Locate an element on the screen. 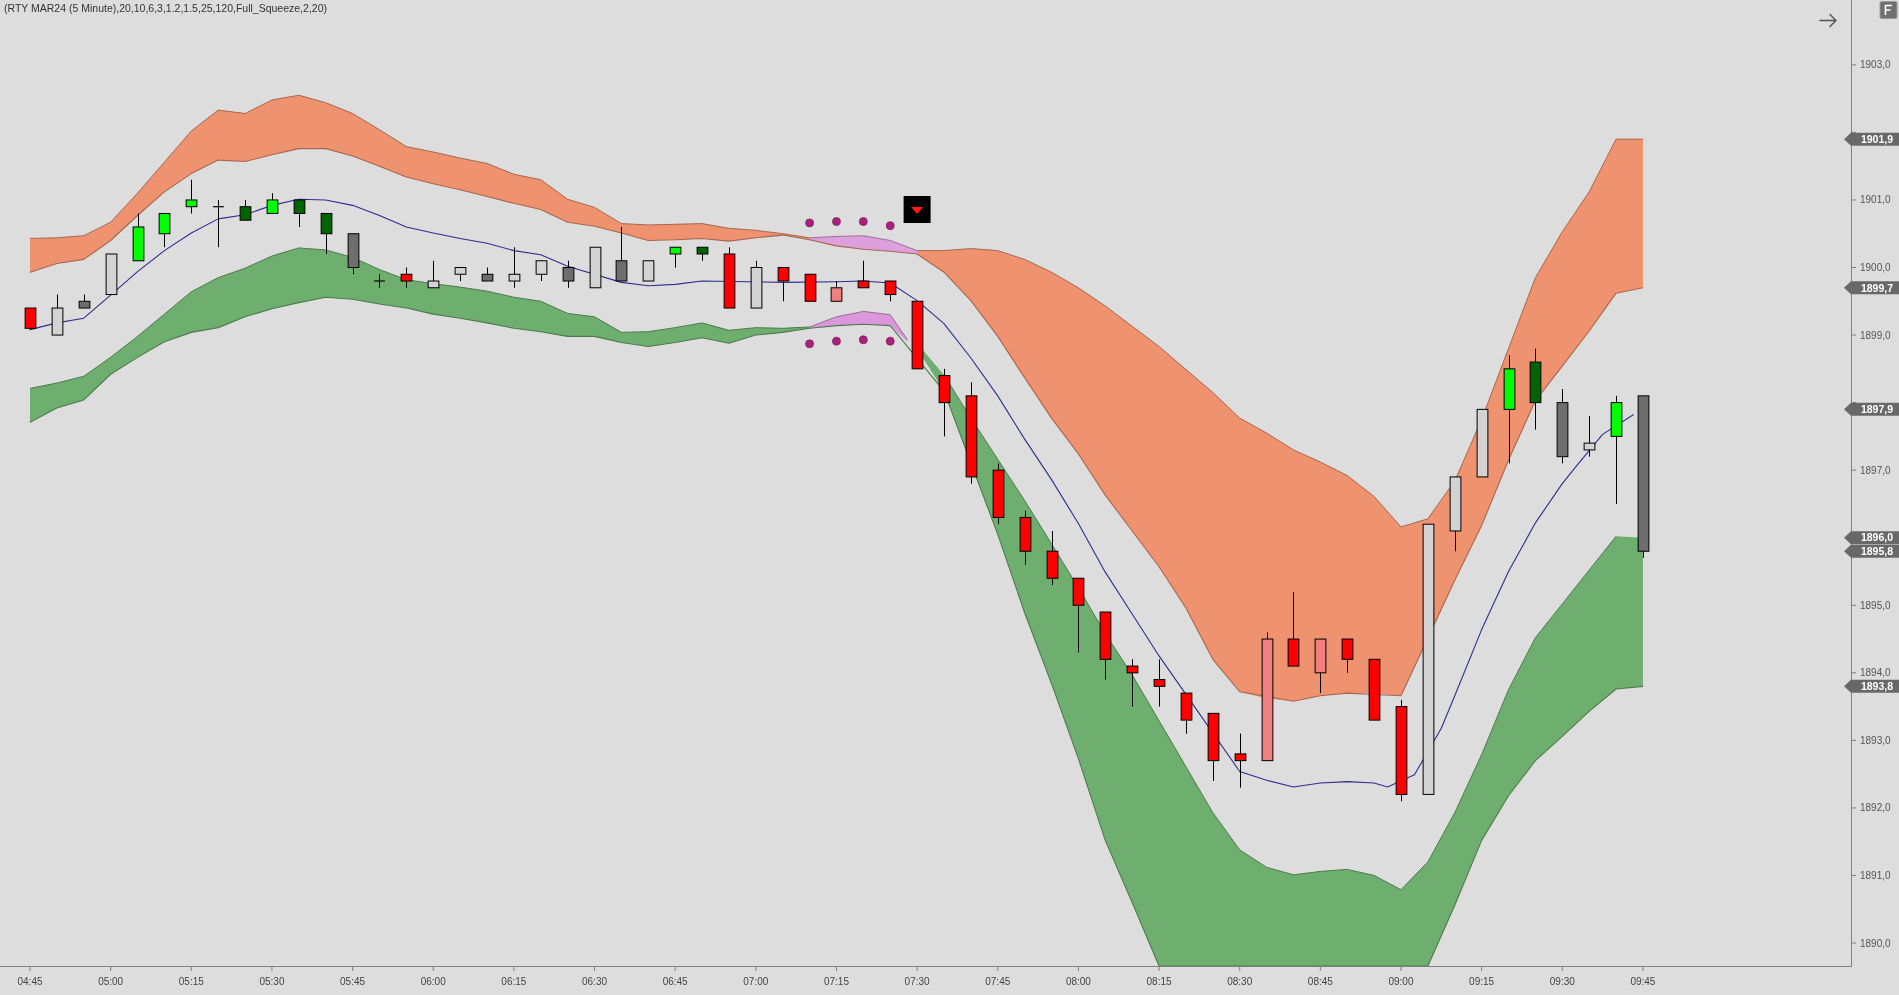 Image resolution: width=1899 pixels, height=995 pixels. x-tick-label: 07:00 is located at coordinates (756, 981).